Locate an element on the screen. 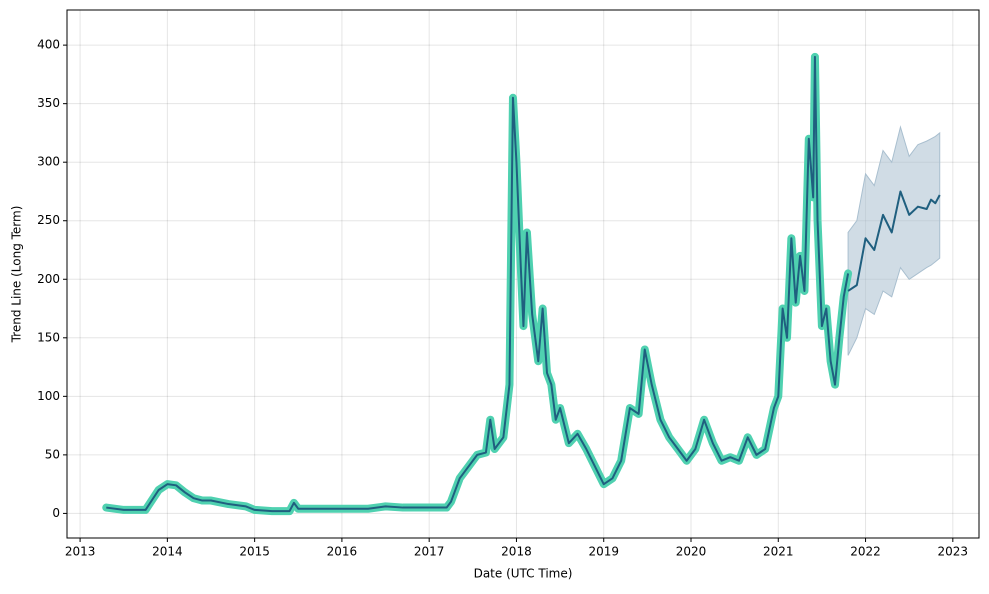  y-tick-label: 400 is located at coordinates (48, 45).